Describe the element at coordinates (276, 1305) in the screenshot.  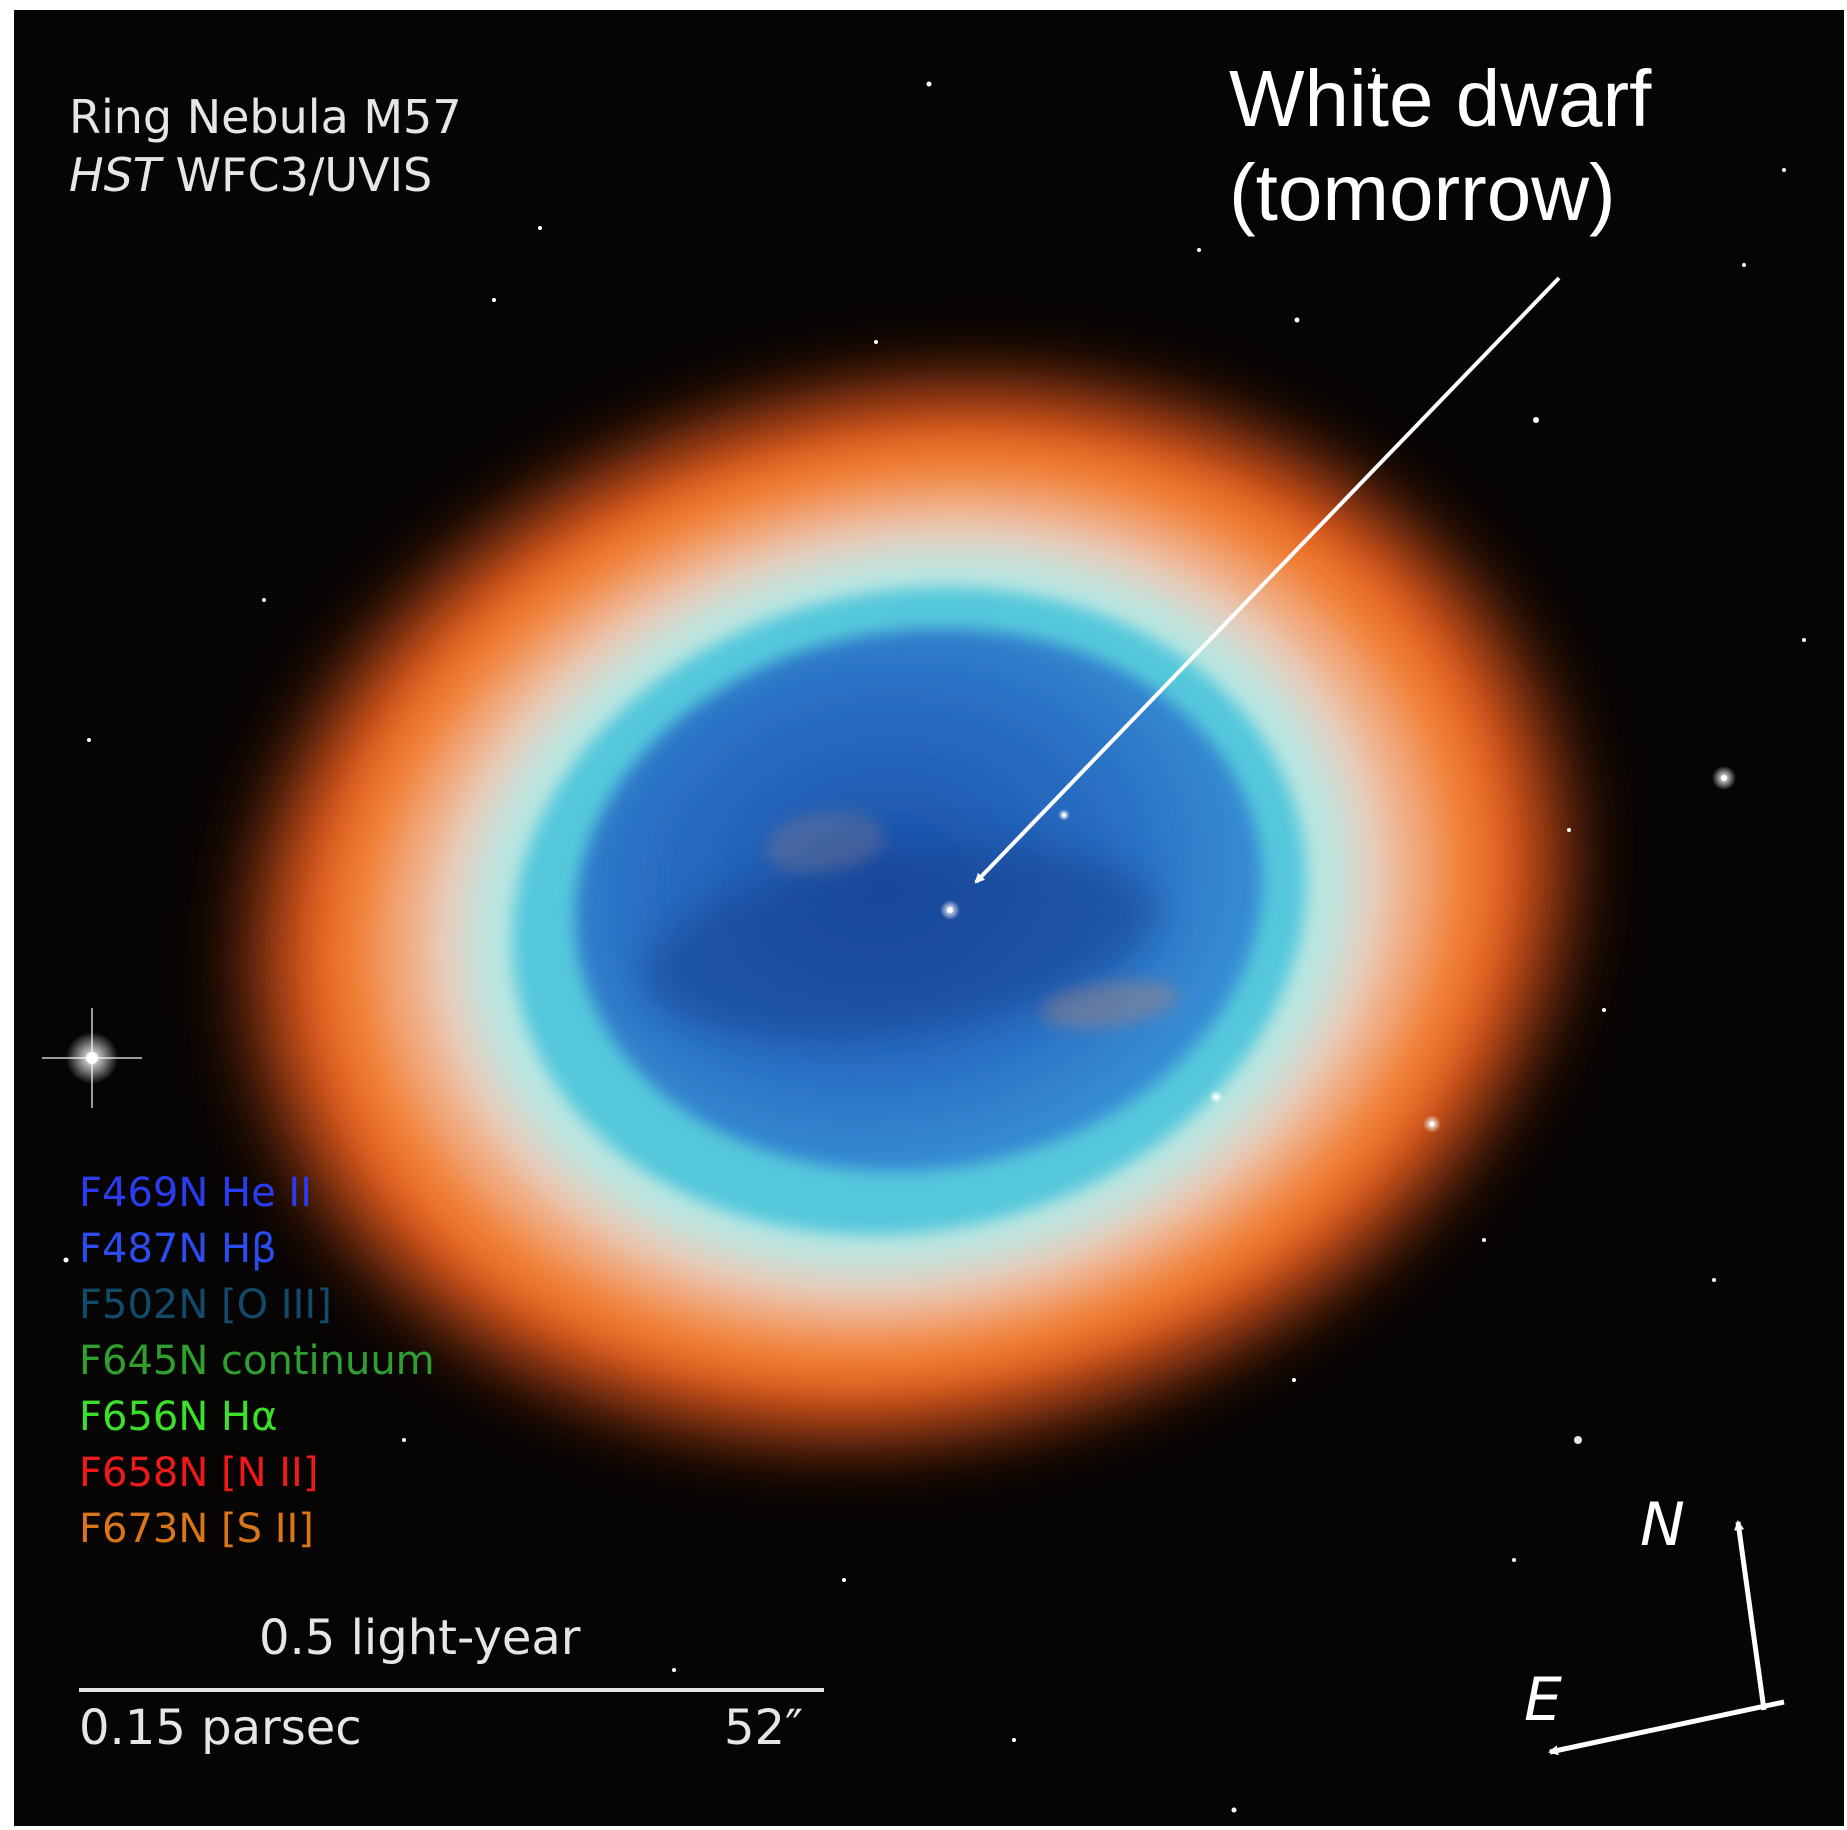
I see `filter-label: [O III]` at that location.